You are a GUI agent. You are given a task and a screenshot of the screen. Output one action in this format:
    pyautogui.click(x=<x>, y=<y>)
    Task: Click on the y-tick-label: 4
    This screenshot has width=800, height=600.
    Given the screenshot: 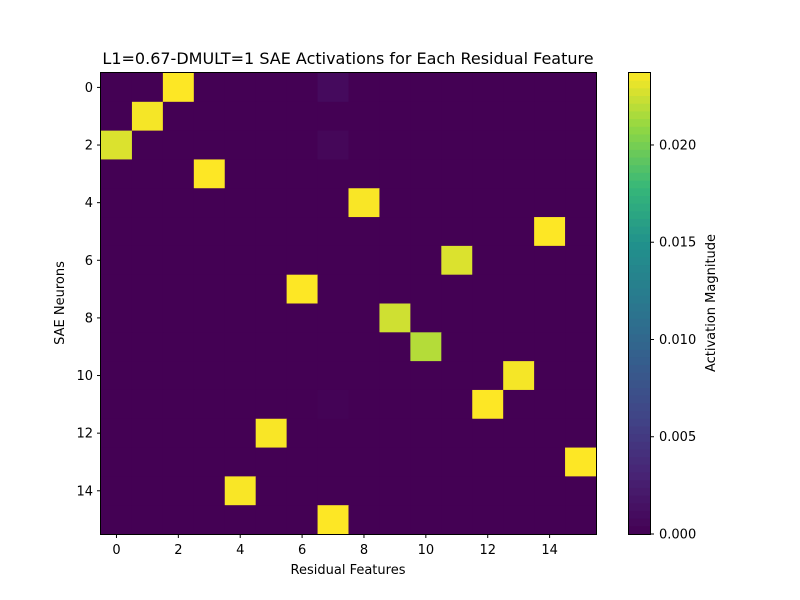 What is the action you would take?
    pyautogui.click(x=89, y=203)
    